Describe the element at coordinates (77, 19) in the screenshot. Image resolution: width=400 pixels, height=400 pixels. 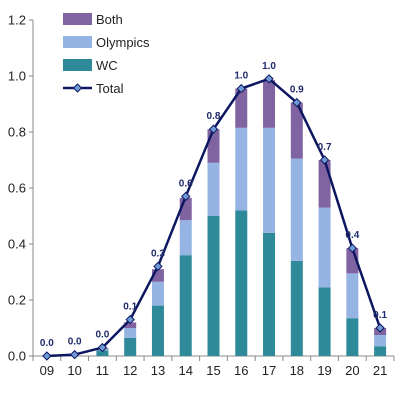
I see `legend-swatch-both` at that location.